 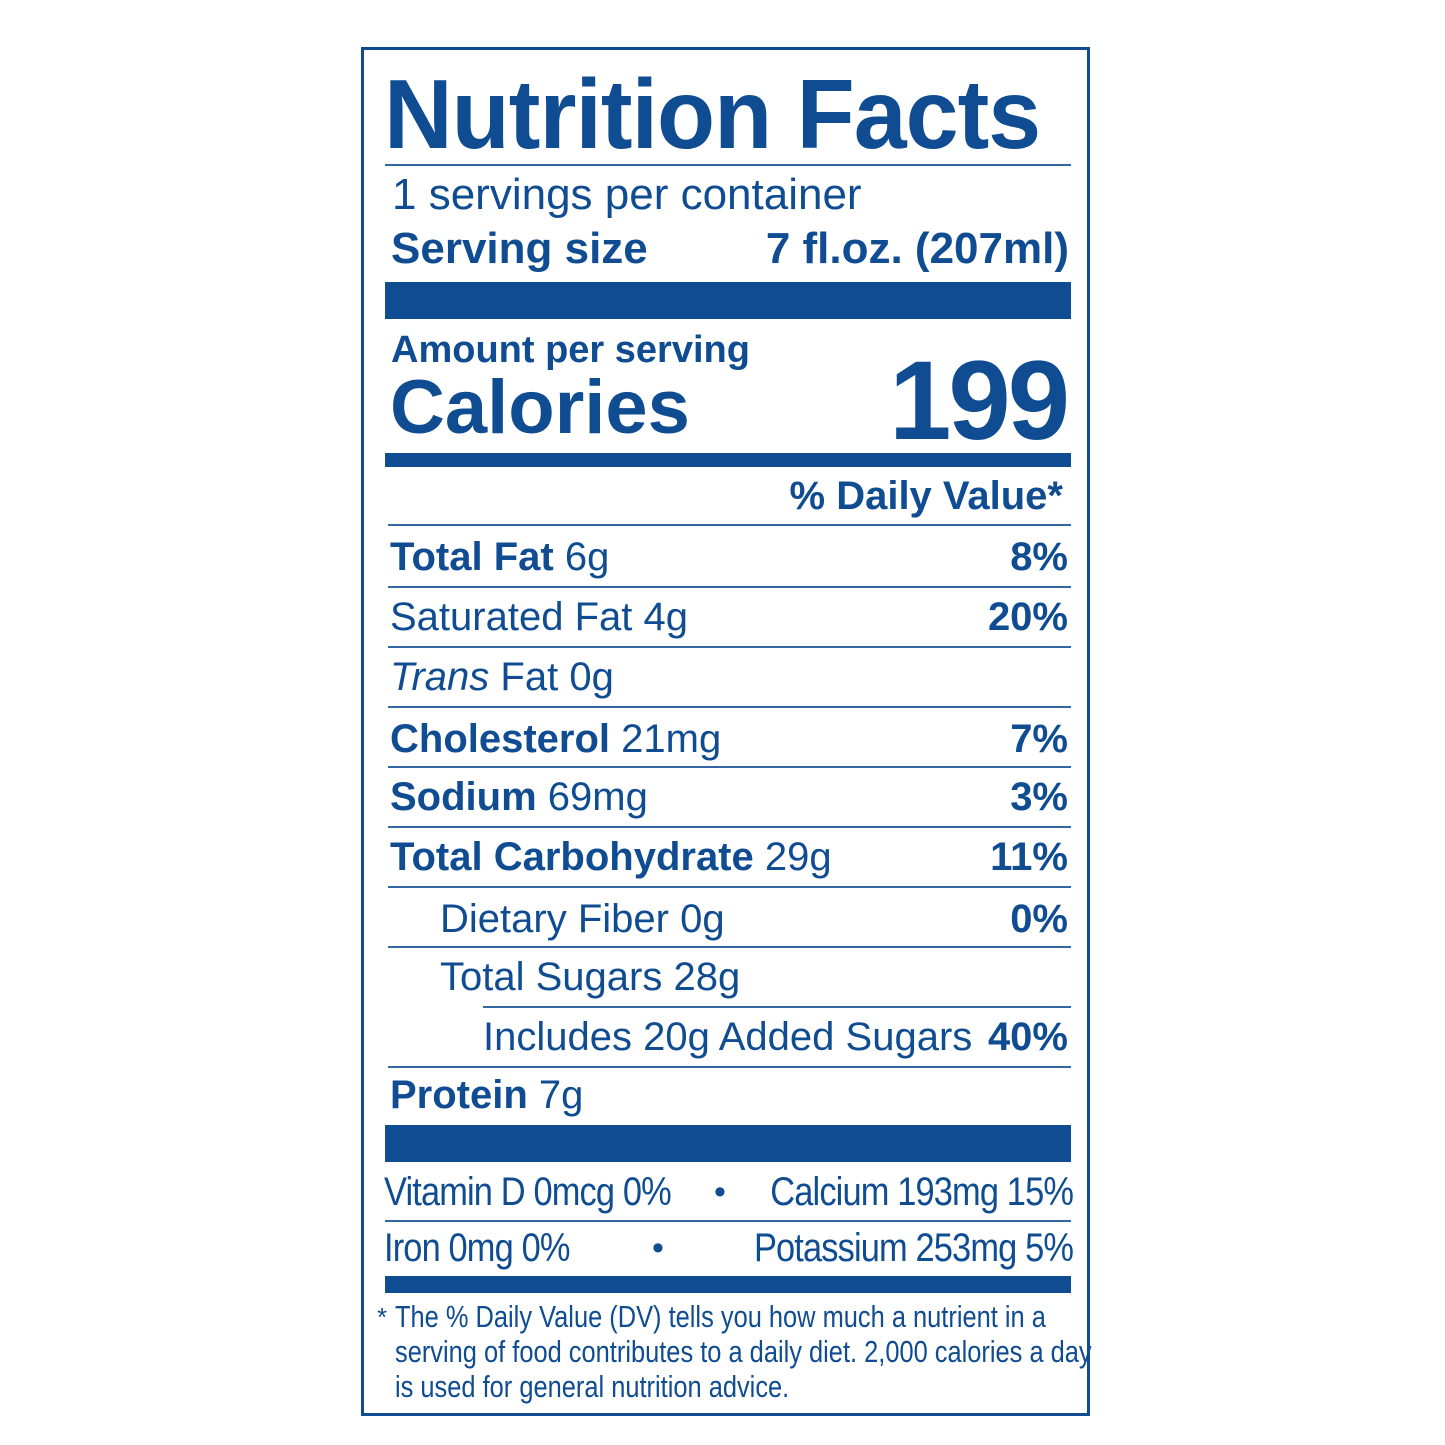 I want to click on nutrient-row-total-sugars: Total Sugars 28g, so click(x=730, y=977).